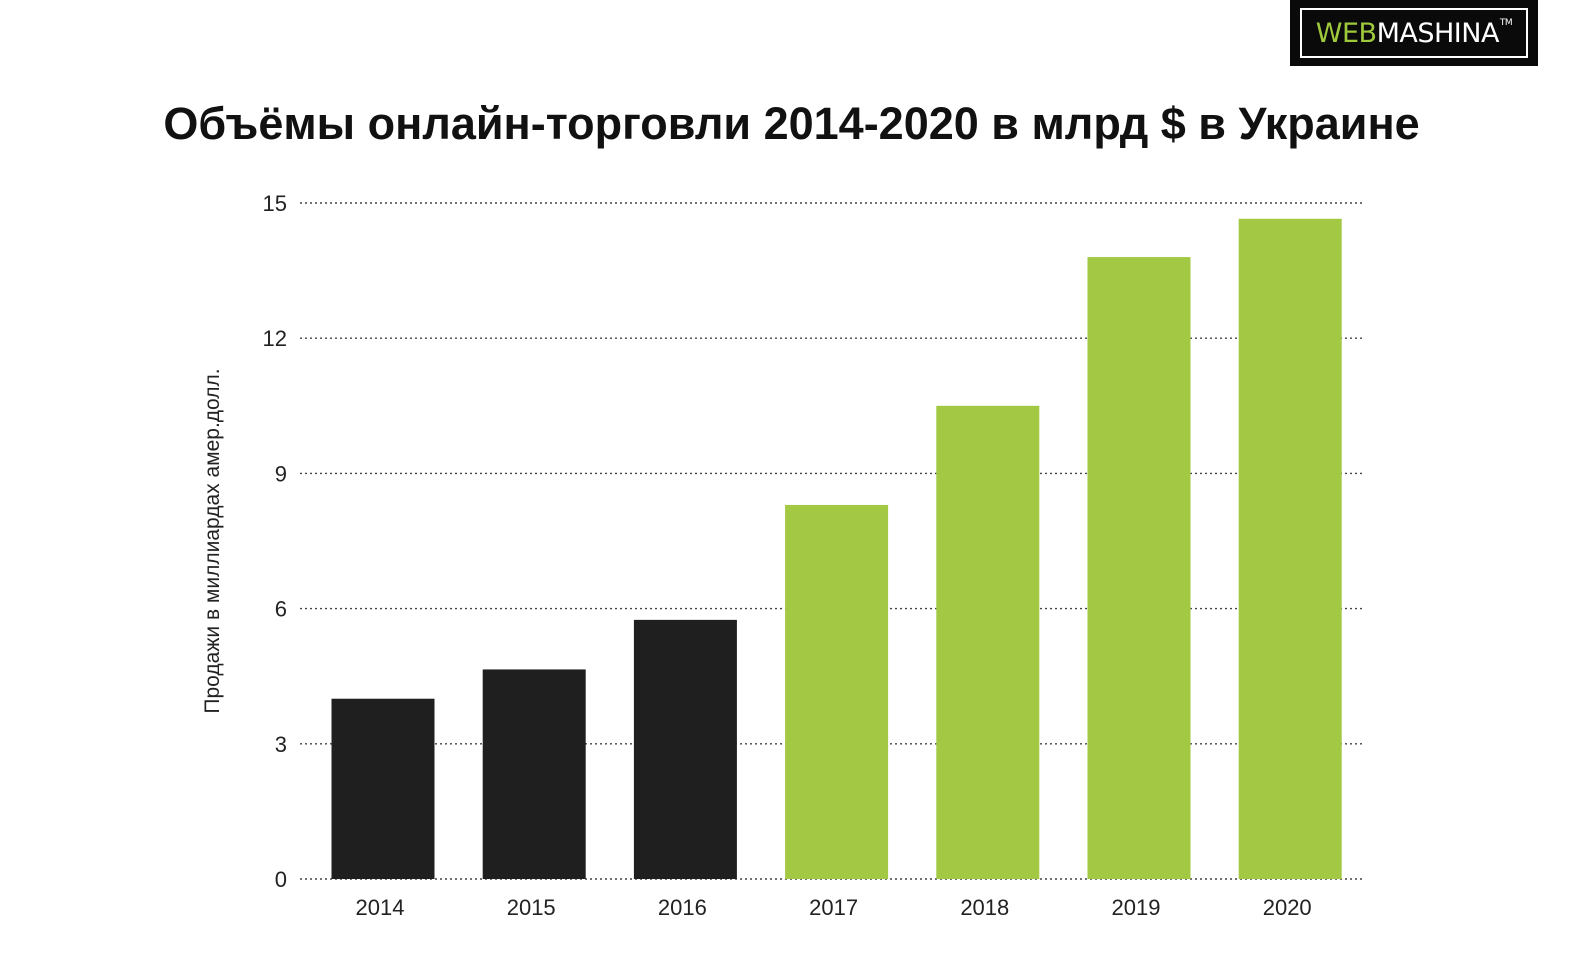 Image resolution: width=1583 pixels, height=977 pixels. What do you see at coordinates (685, 749) in the screenshot?
I see `bar-2016` at bounding box center [685, 749].